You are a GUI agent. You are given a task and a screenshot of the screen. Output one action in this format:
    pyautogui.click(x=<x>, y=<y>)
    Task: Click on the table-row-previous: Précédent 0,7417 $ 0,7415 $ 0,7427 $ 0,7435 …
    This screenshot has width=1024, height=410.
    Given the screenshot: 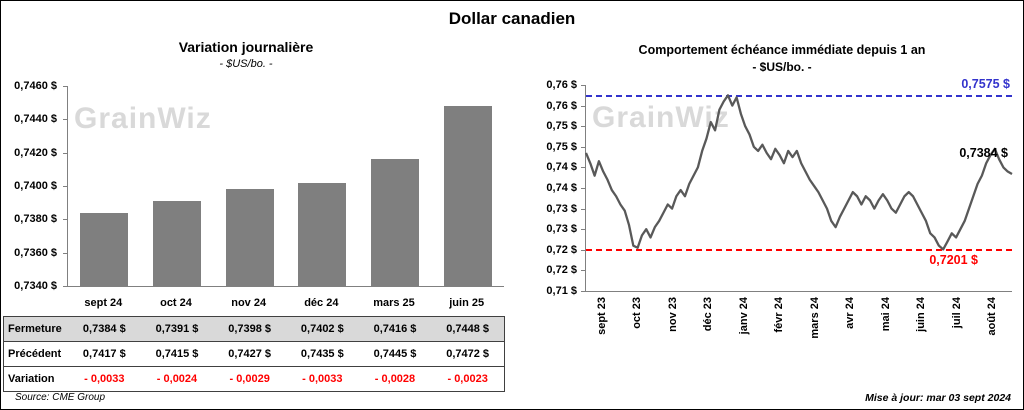 What is the action you would take?
    pyautogui.click(x=254, y=353)
    